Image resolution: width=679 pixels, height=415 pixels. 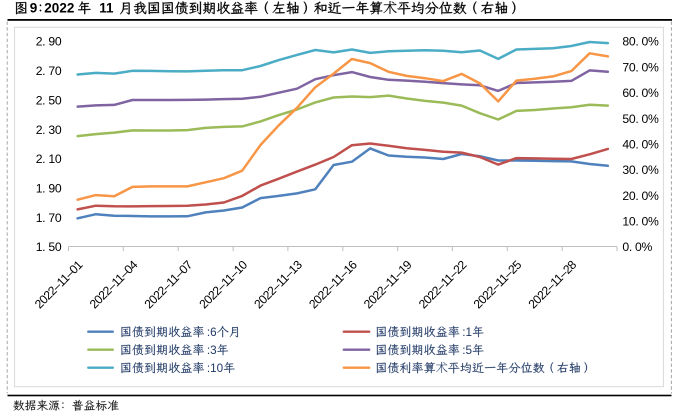 What do you see at coordinates (640, 42) in the screenshot?
I see `svg-text: 80. 0%` at bounding box center [640, 42].